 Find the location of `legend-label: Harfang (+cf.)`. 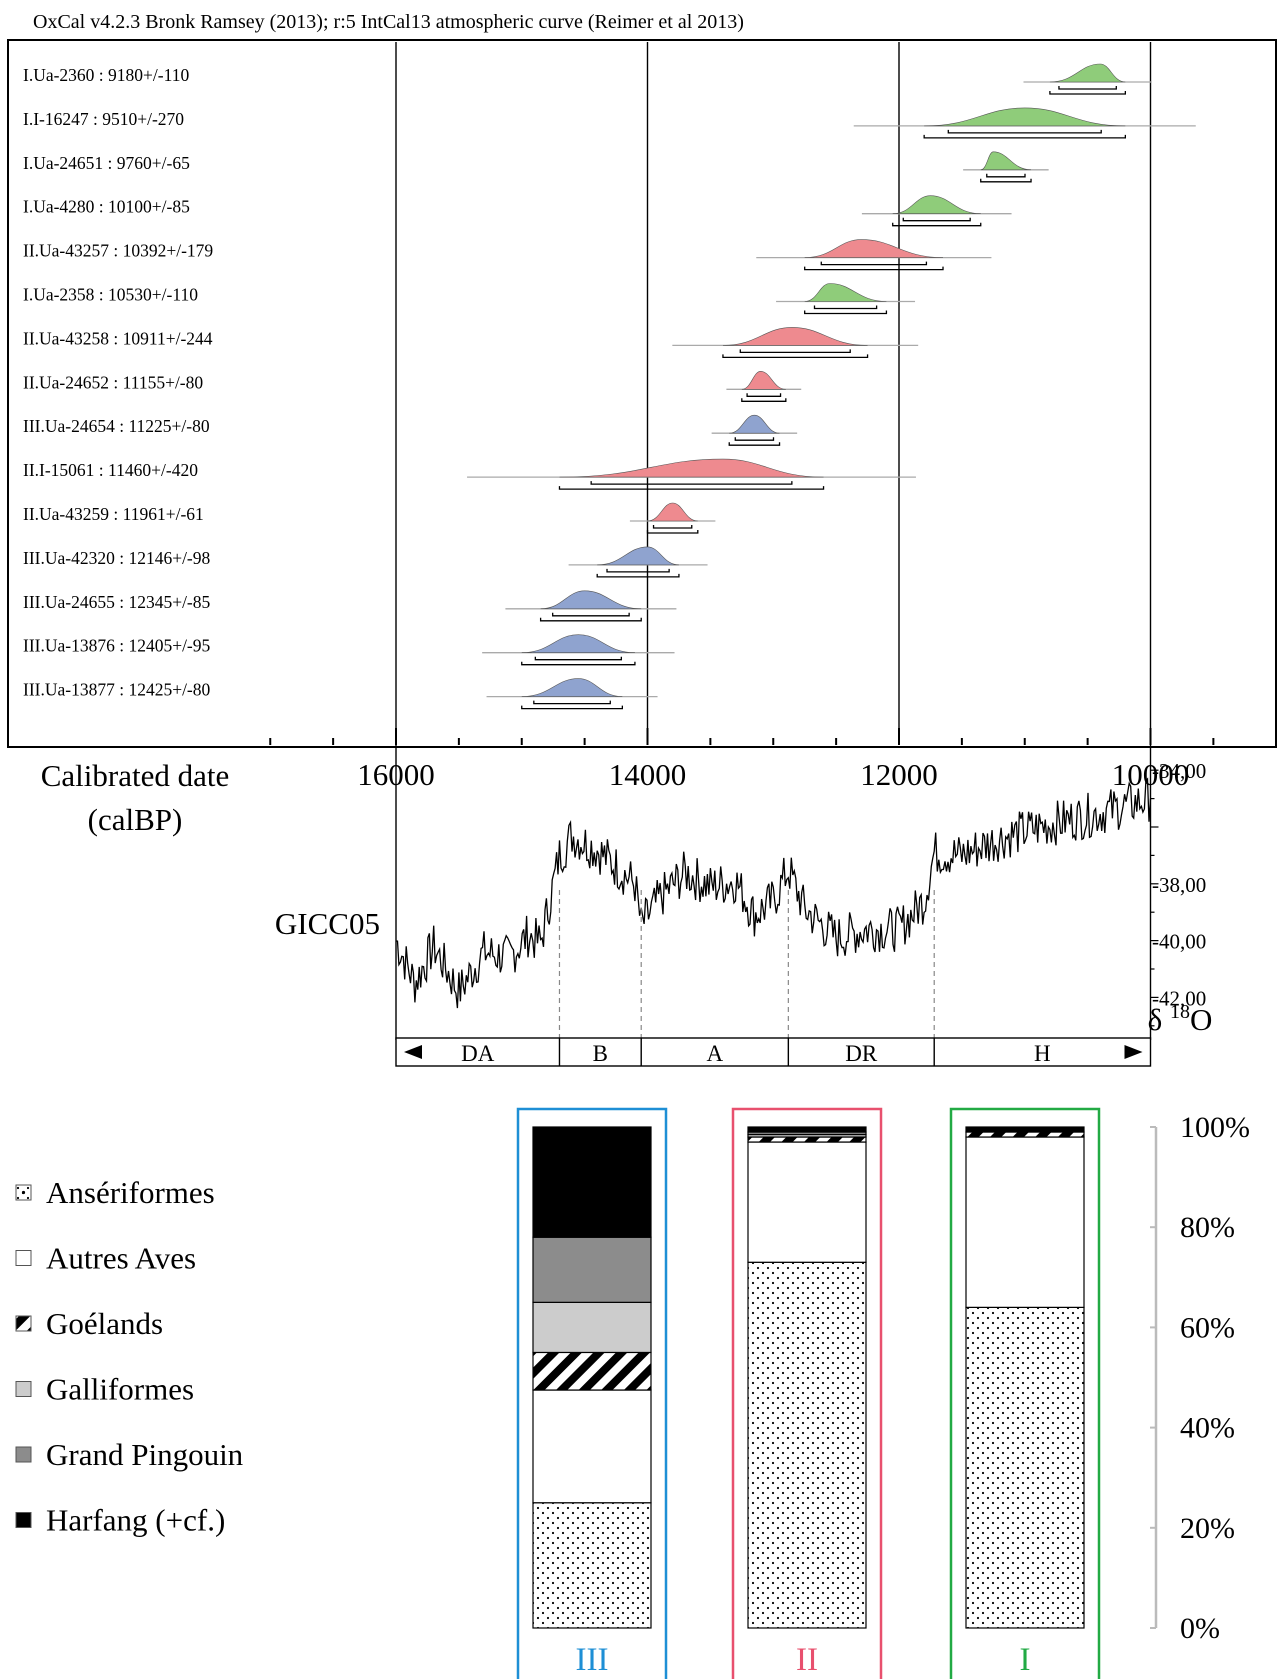

legend-label: Harfang (+cf.) is located at coordinates (135, 1520).